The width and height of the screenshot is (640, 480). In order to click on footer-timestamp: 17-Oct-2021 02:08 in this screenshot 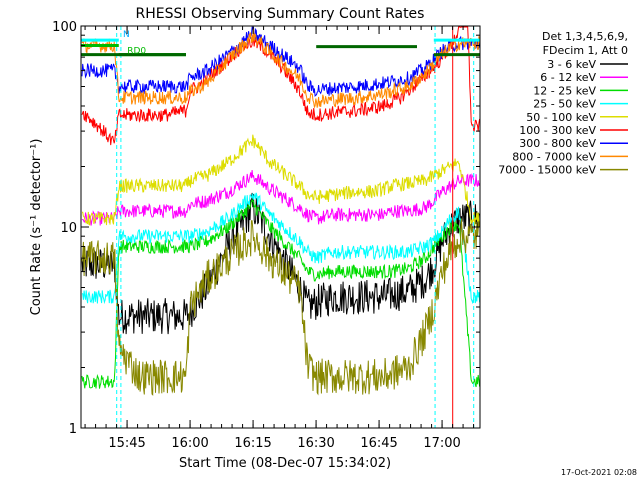, I will do `click(599, 472)`.